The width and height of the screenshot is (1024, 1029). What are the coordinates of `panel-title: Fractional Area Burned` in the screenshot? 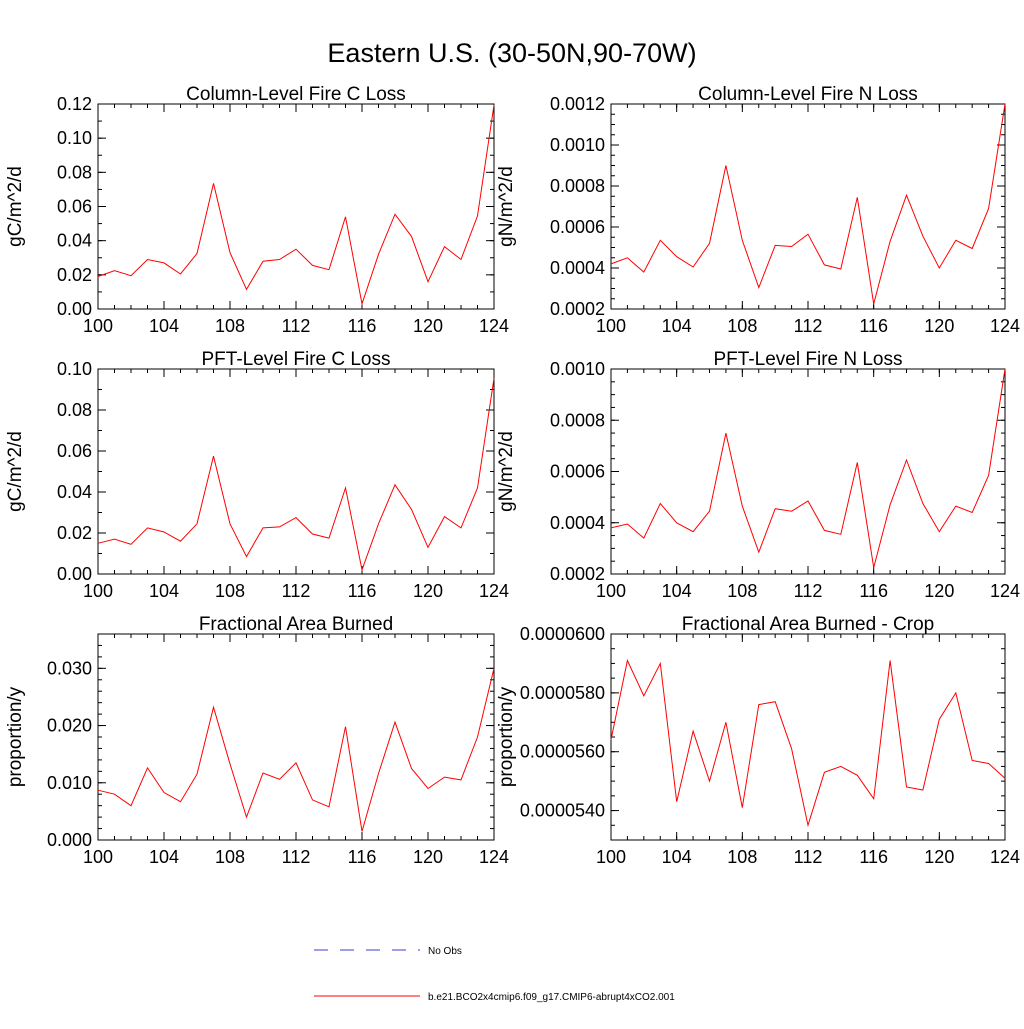 It's located at (296, 624).